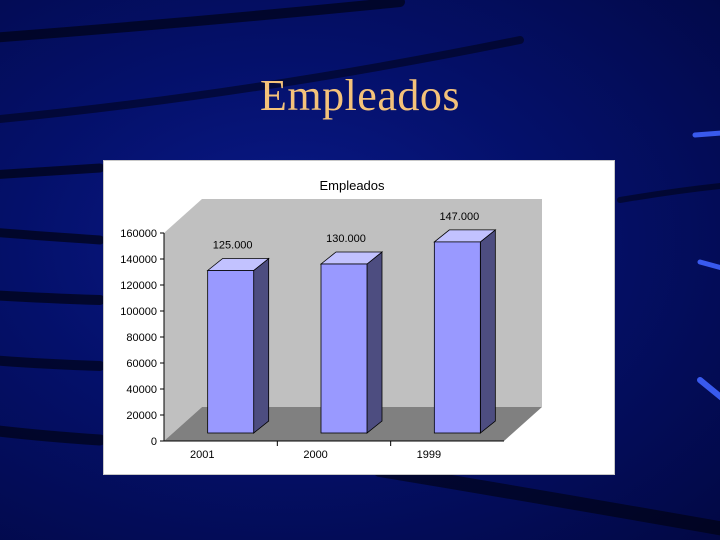 Image resolution: width=720 pixels, height=540 pixels. What do you see at coordinates (138, 260) in the screenshot?
I see `y-tick-label: 140000` at bounding box center [138, 260].